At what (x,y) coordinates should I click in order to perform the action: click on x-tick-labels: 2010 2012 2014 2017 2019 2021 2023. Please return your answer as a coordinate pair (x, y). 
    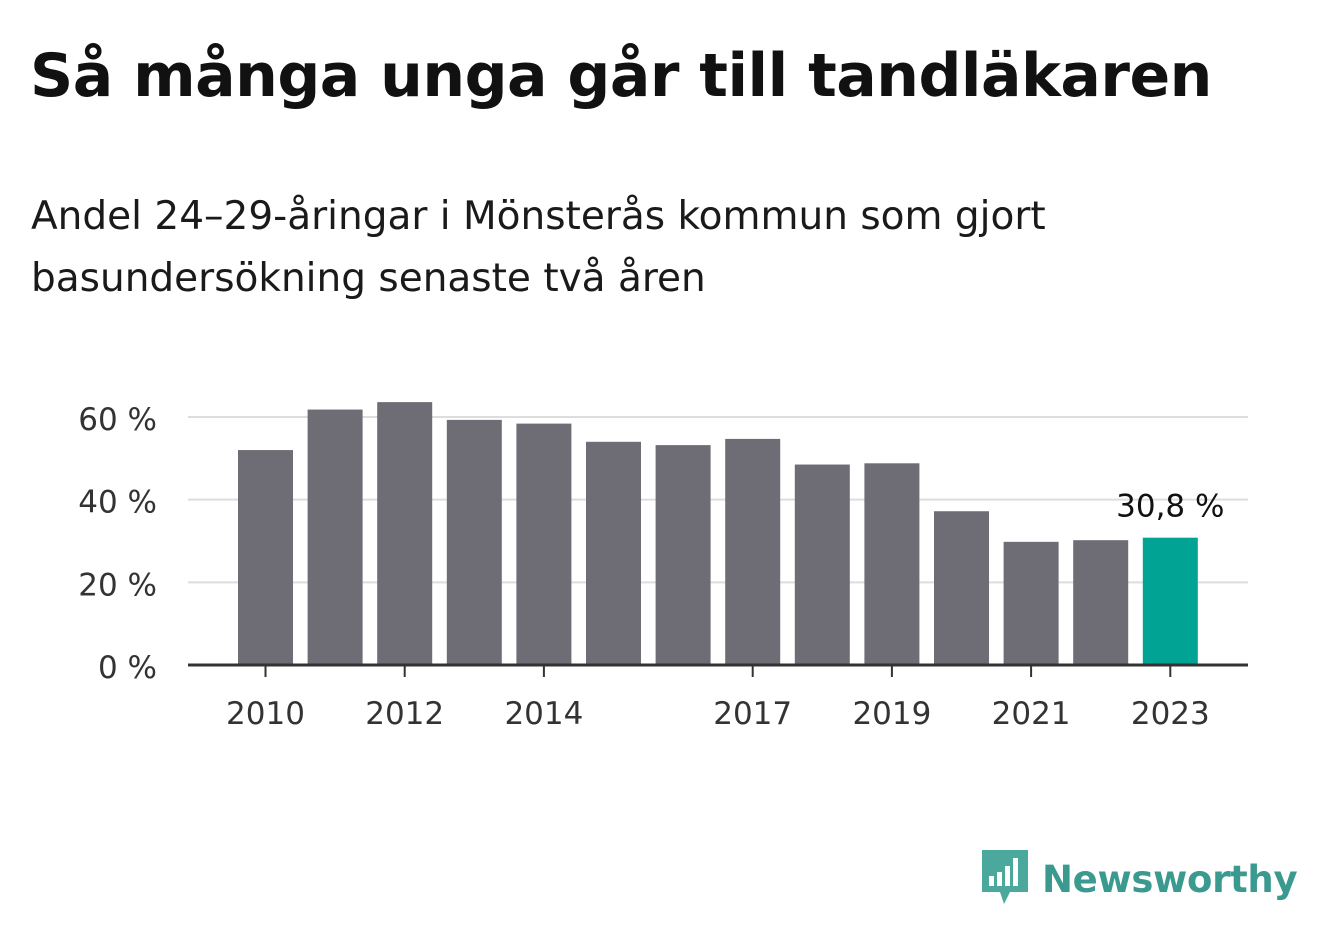
    Looking at the image, I should click on (718, 714).